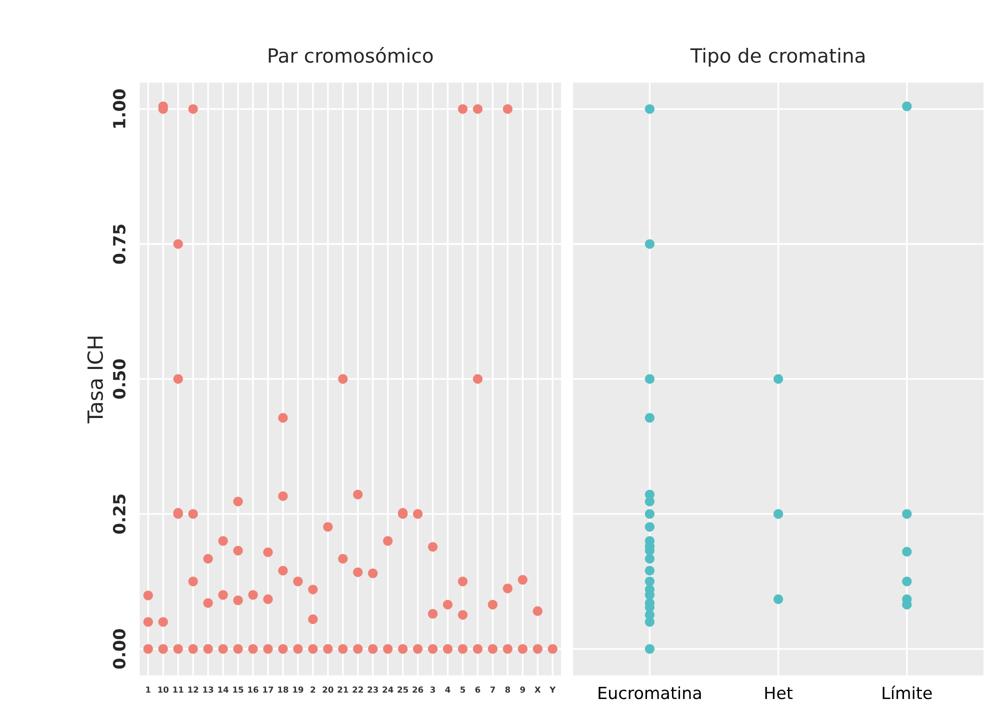 Image resolution: width=994 pixels, height=726 pixels. I want to click on x-tick-label: 4, so click(447, 689).